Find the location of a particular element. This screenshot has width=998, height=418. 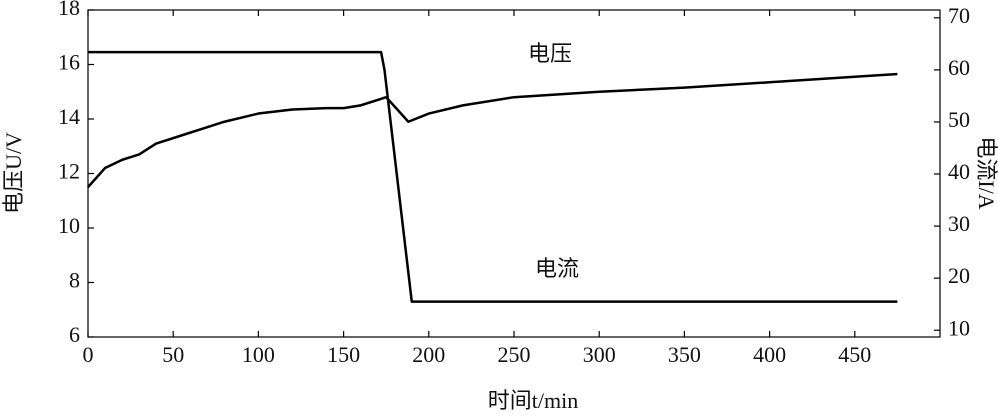

y2-tick-label: 20 is located at coordinates (959, 275).